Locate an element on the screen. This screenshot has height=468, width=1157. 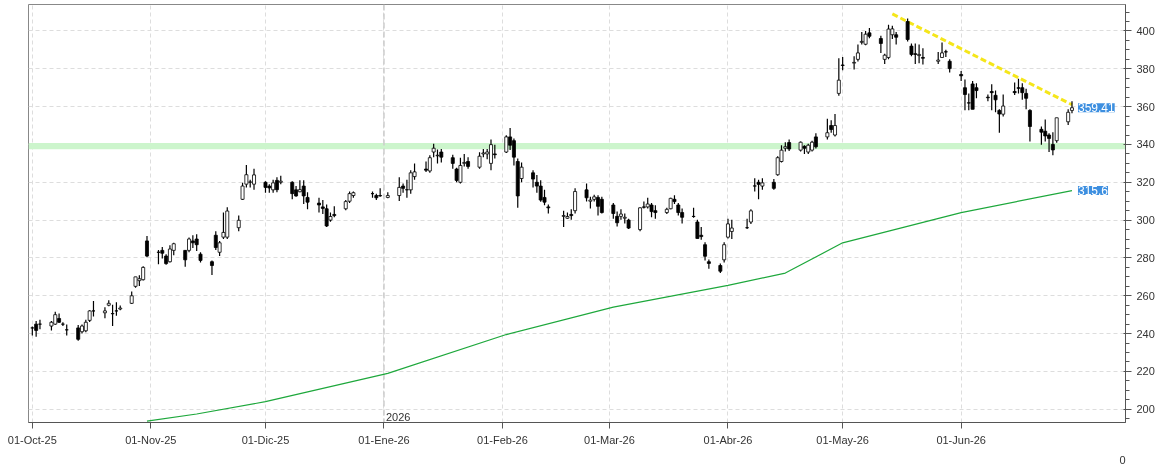
y-tick-label: 380 is located at coordinates (1145, 68).